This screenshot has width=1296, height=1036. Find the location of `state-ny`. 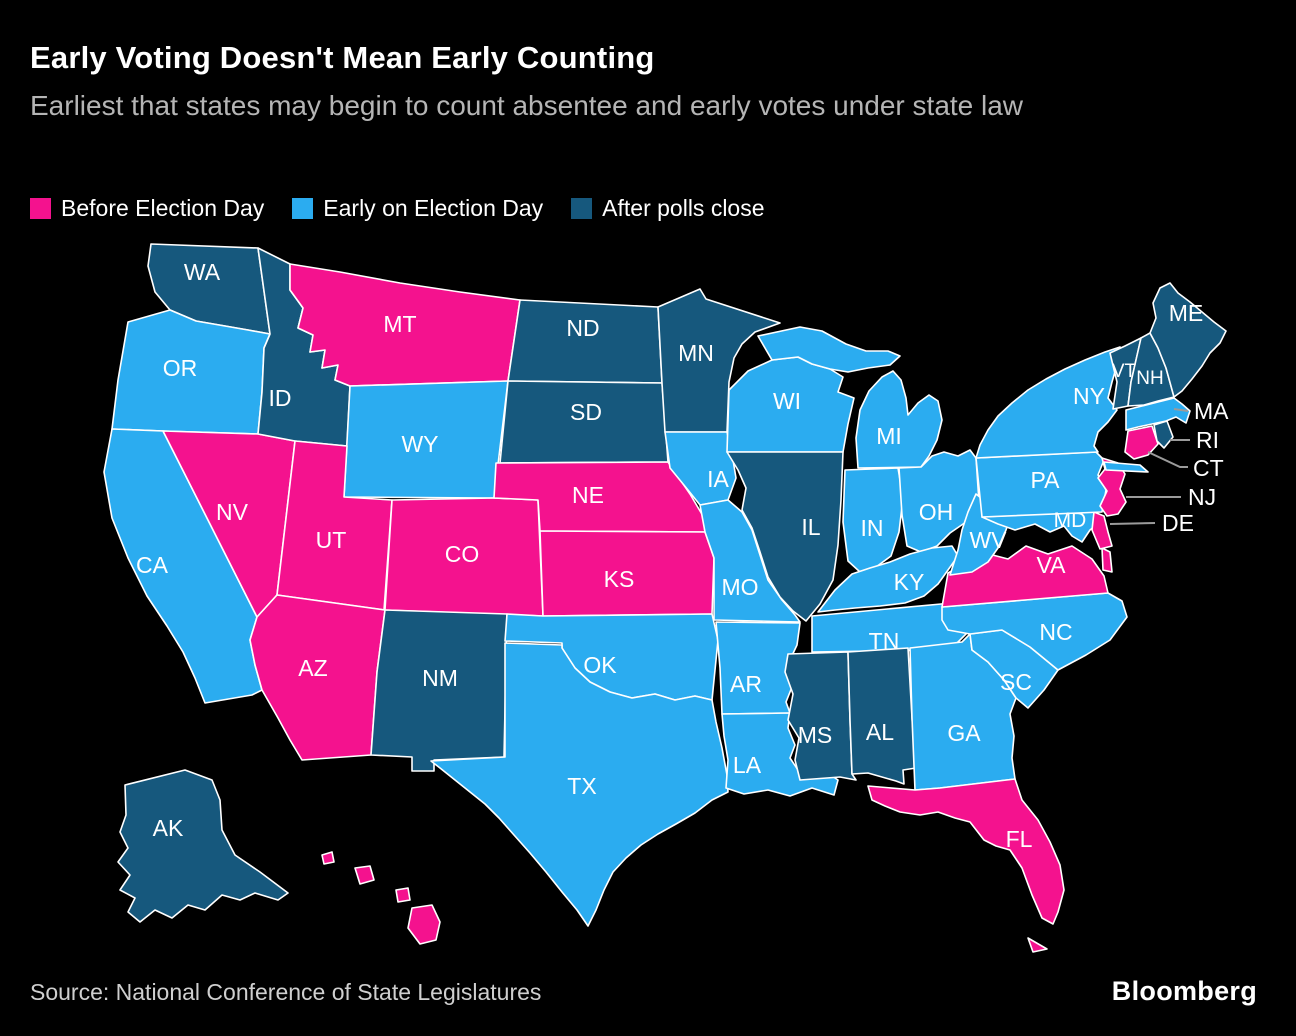

state-ny is located at coordinates (1048, 402).